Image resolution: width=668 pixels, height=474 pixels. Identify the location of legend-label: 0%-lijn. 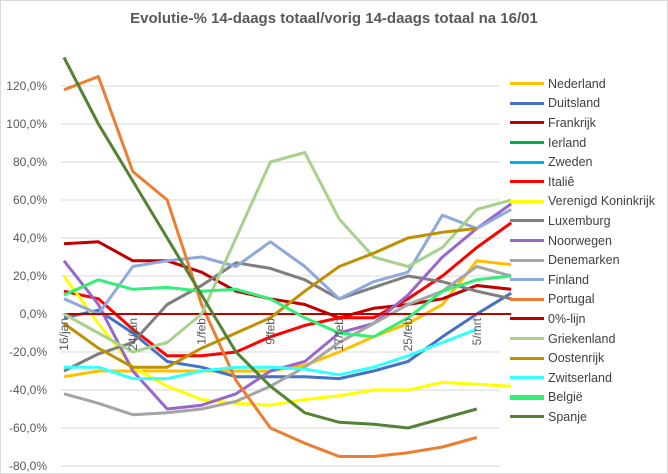
(567, 318).